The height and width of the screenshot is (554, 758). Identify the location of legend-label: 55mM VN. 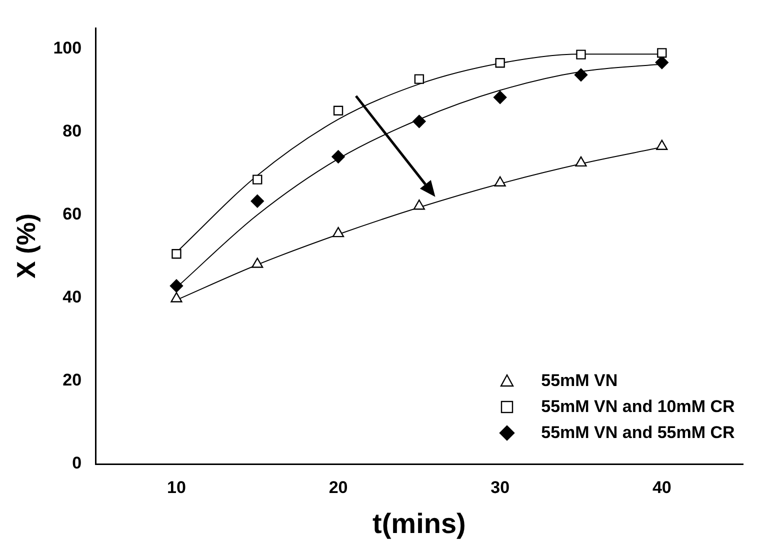
(579, 381).